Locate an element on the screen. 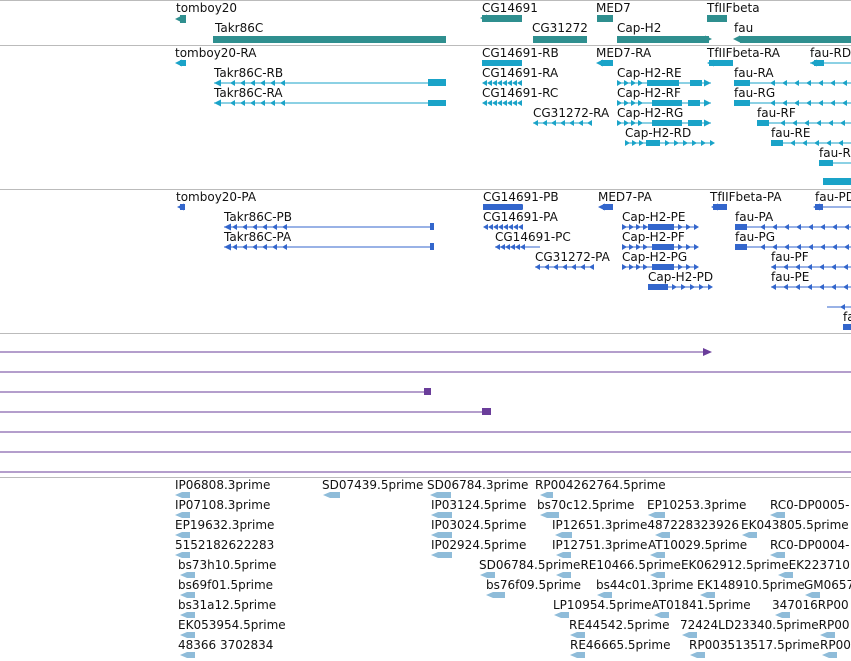 The image size is (851, 661). transcript-label: CG14691-RB is located at coordinates (520, 53).